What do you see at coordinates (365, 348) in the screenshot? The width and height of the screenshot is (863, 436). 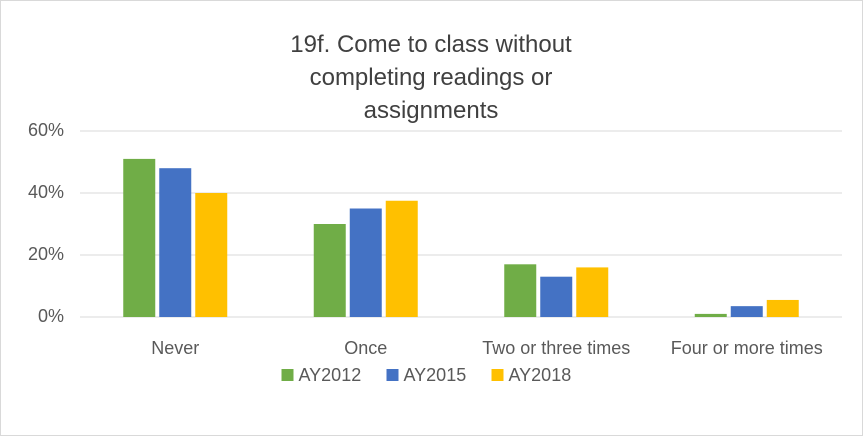 I see `x-tick-label: Once` at bounding box center [365, 348].